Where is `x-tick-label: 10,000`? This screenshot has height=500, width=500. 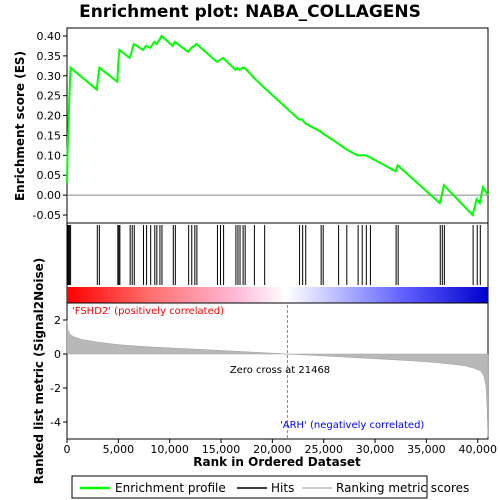
x-tick-label: 10,000 is located at coordinates (169, 449).